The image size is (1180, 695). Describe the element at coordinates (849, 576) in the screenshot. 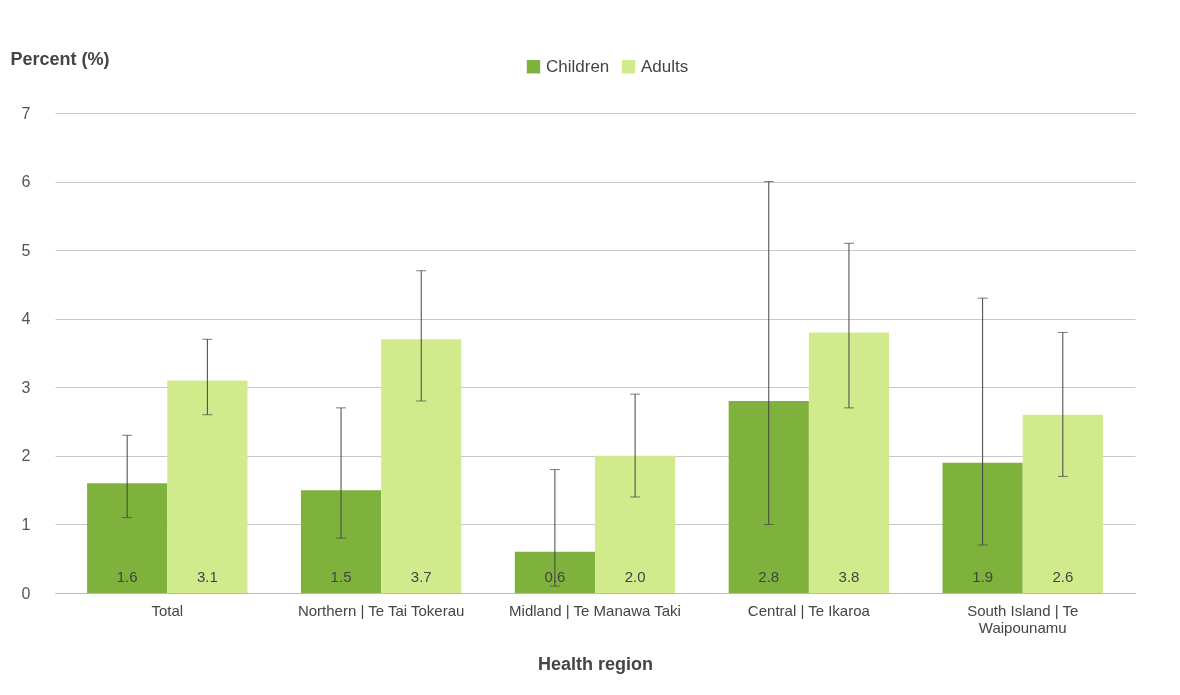

I see `data-label: 3.8` at that location.